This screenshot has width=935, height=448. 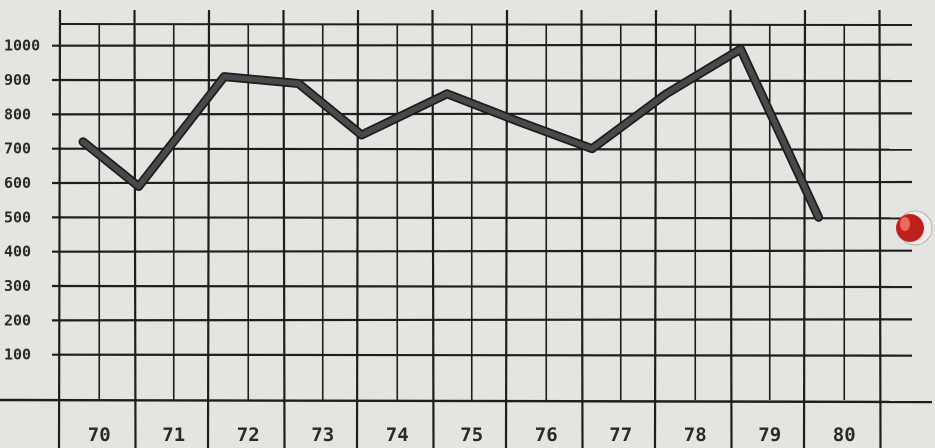 What do you see at coordinates (17, 355) in the screenshot?
I see `y-tick-label: 100` at bounding box center [17, 355].